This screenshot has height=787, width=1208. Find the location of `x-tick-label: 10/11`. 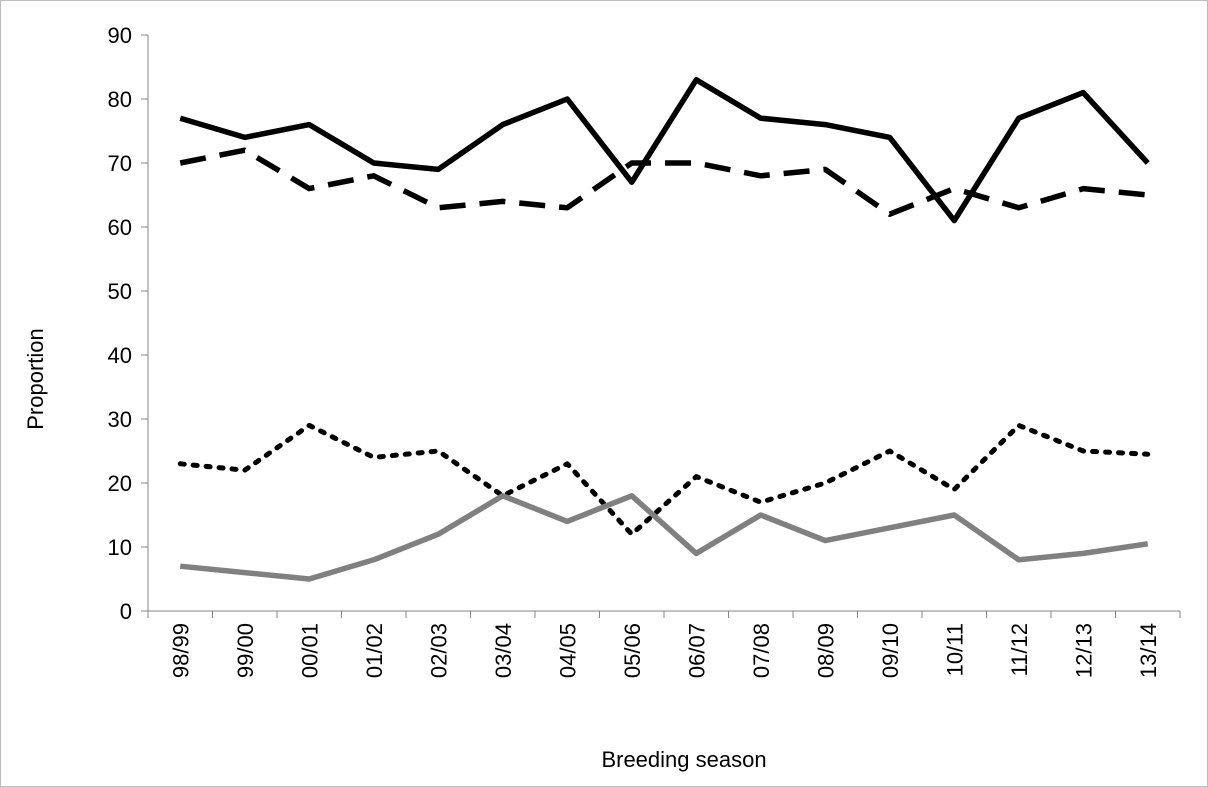

x-tick-label: 10/11 is located at coordinates (954, 649).